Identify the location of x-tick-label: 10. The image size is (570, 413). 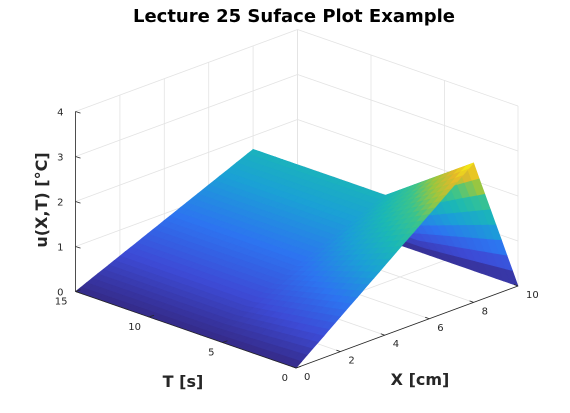
(532, 295).